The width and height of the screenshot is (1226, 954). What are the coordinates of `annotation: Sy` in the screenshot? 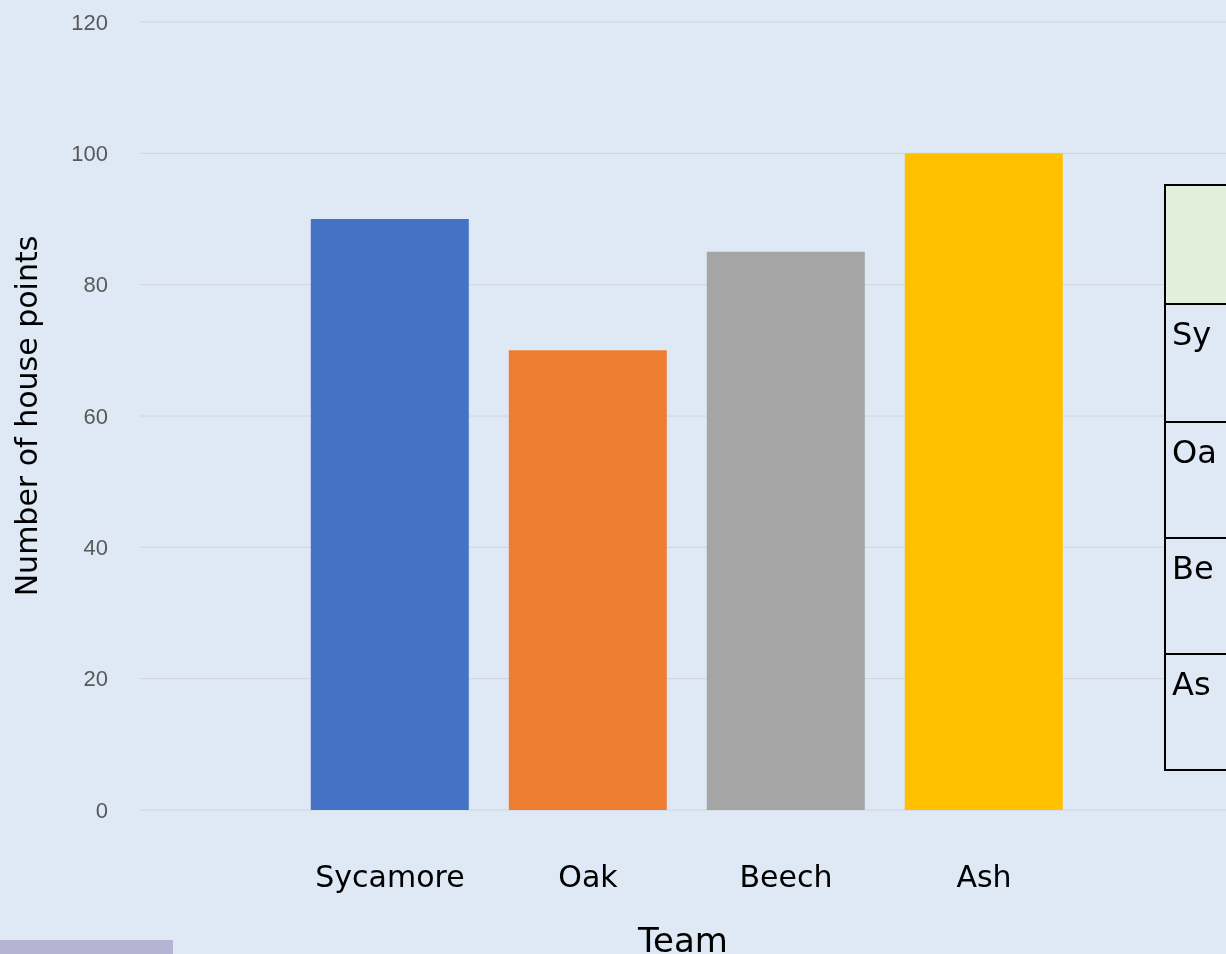 It's located at (1192, 334).